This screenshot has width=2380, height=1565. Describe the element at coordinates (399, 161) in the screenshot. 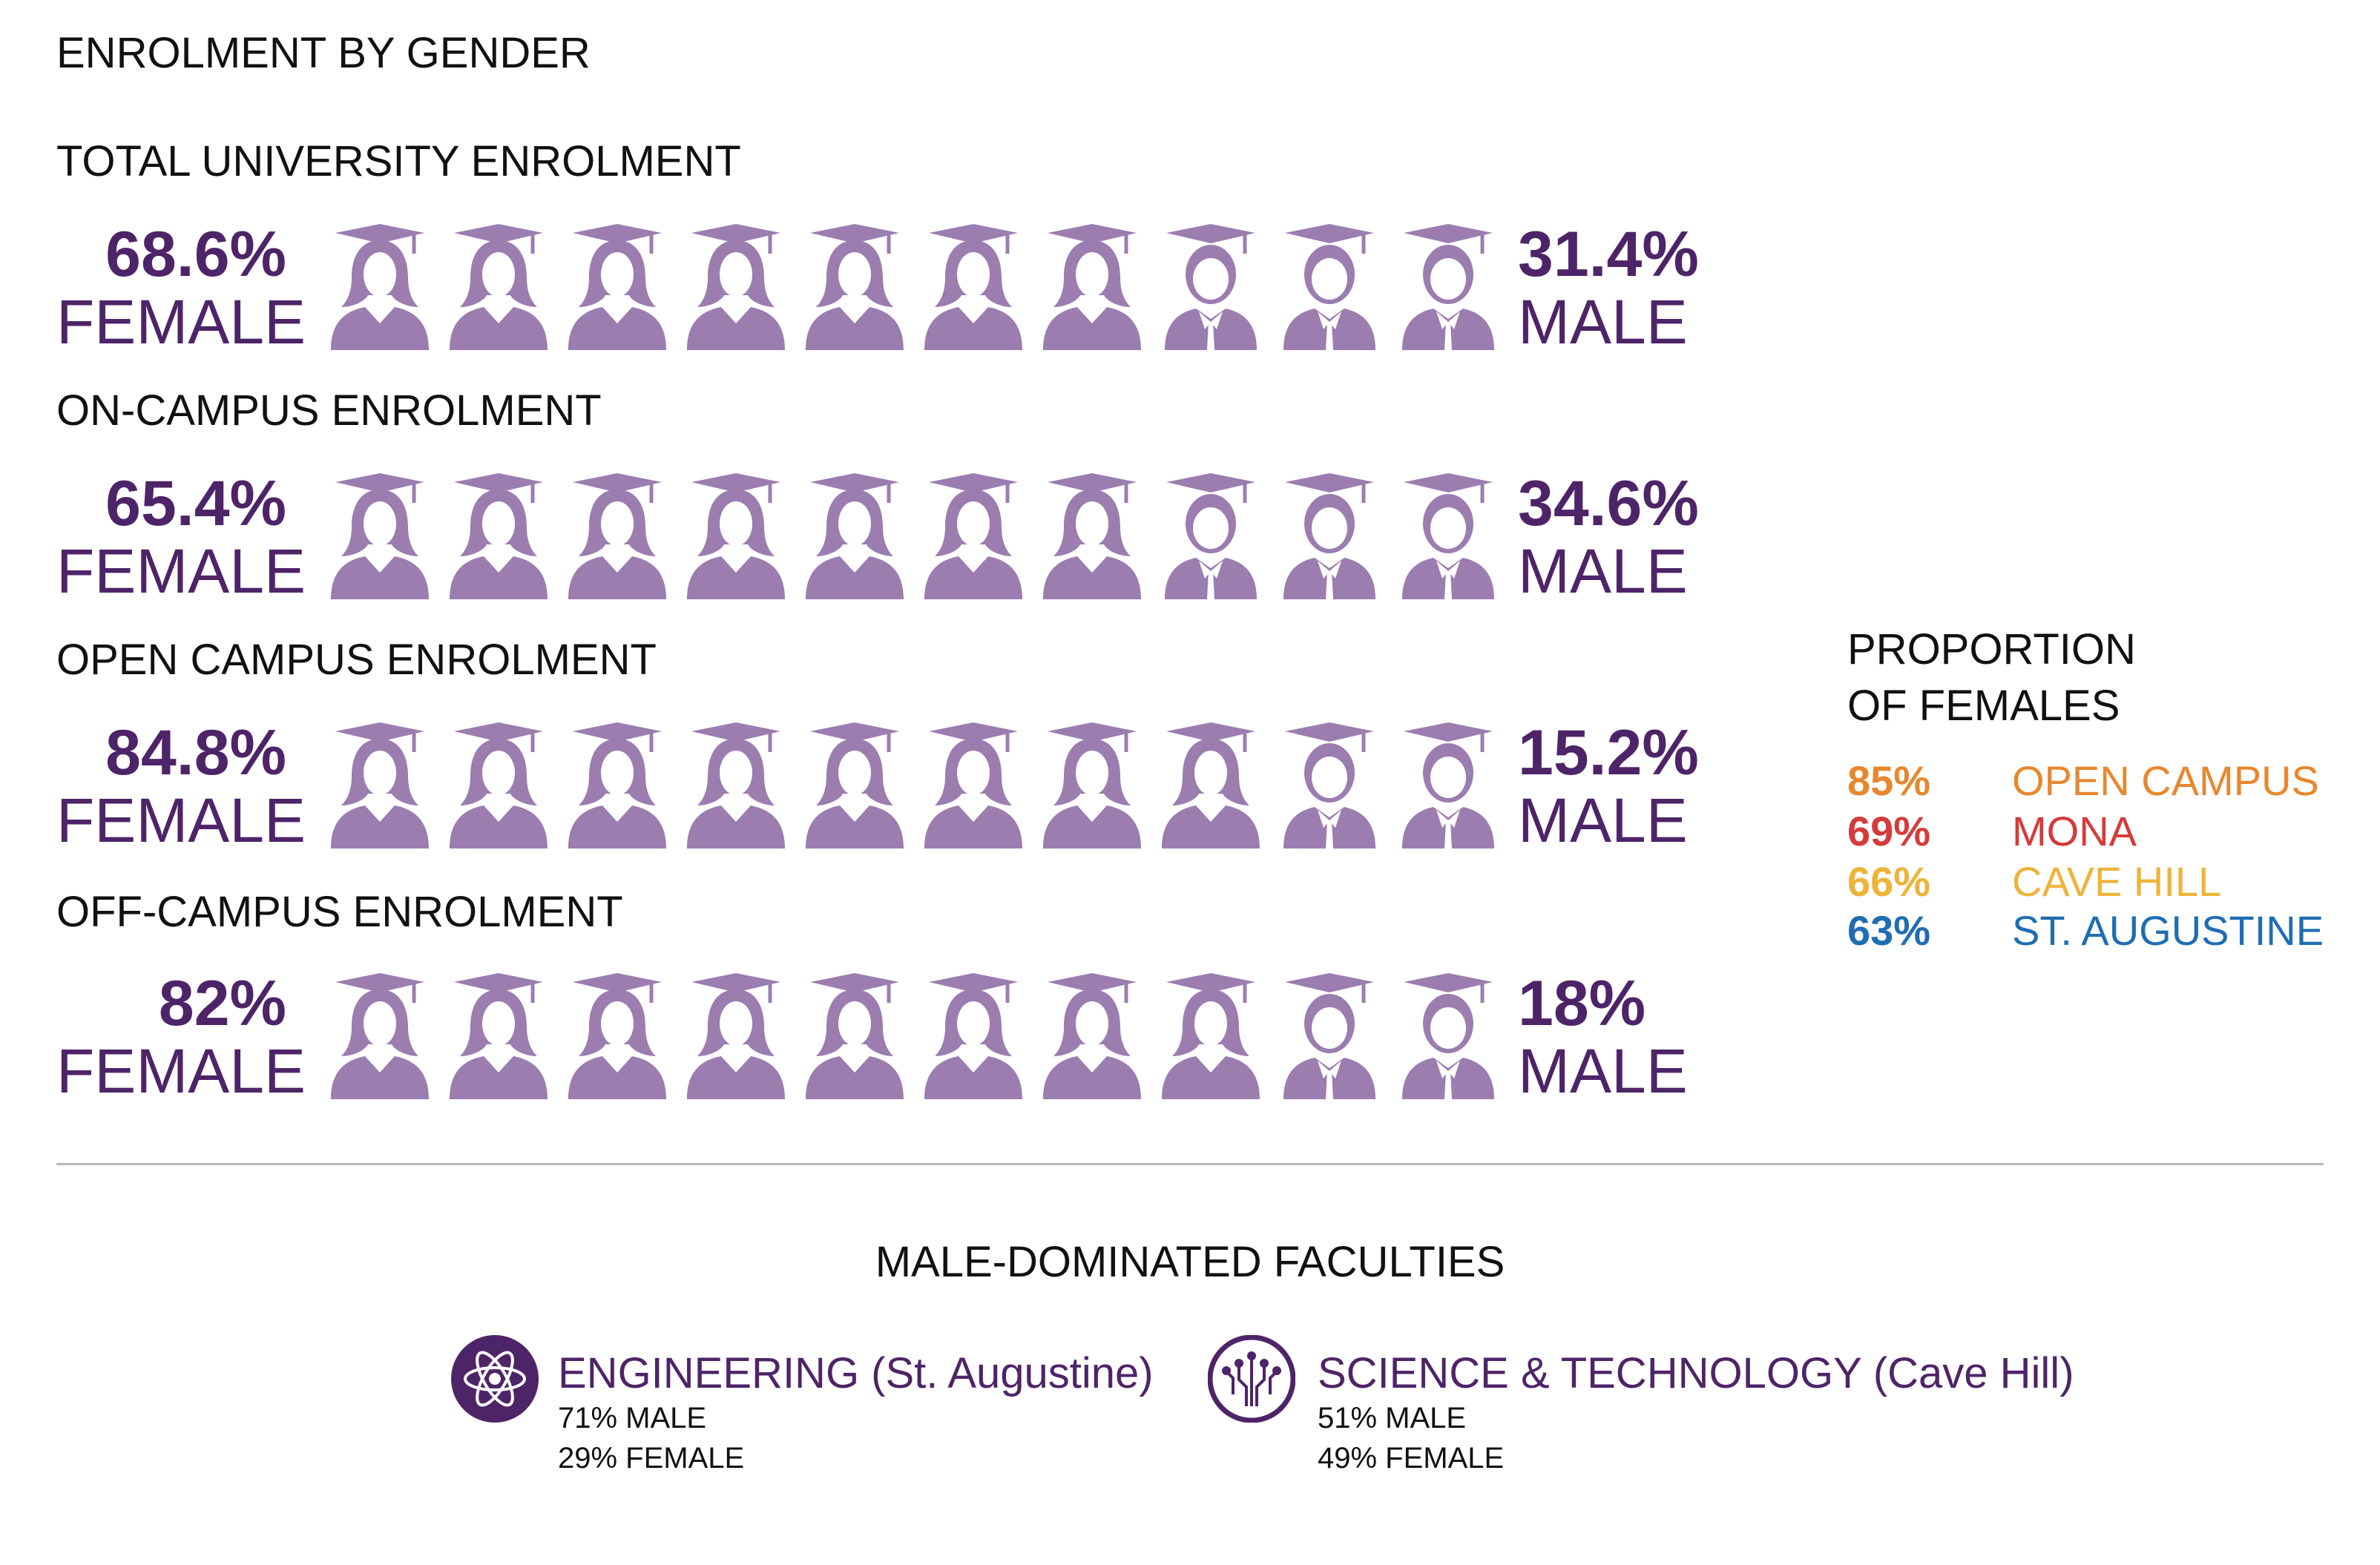

I see `section-title-total: TOTAL UNIVERSITY ENROLMENT` at that location.